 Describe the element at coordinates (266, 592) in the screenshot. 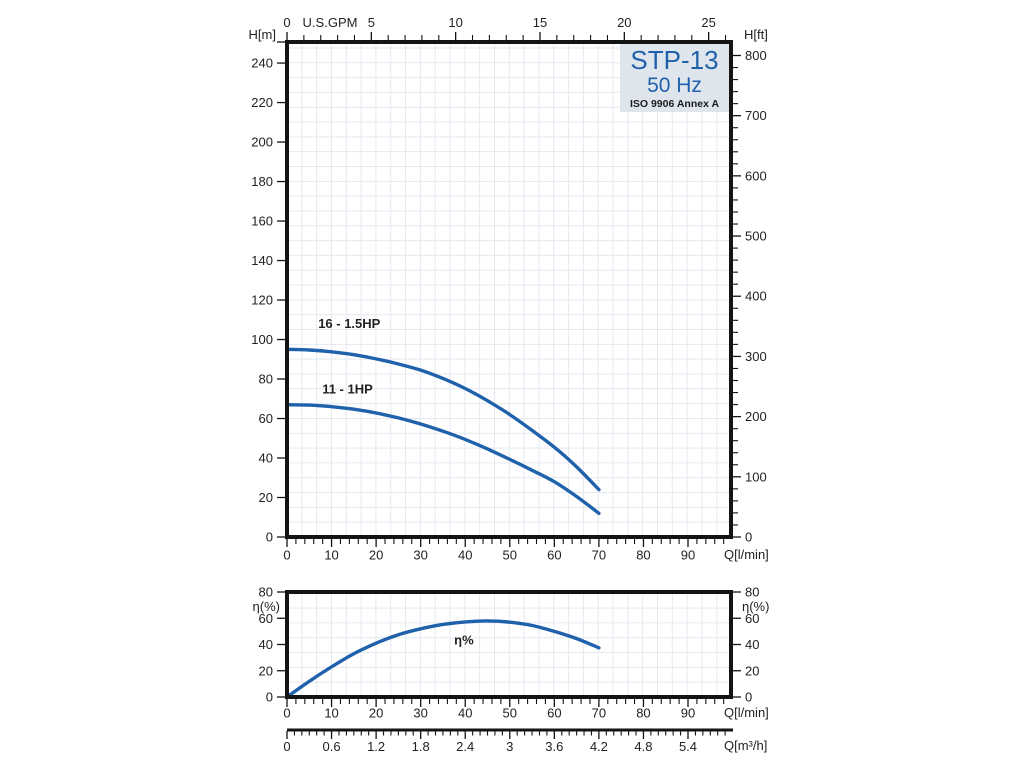

I see `tick-label-eta-left: 80` at that location.